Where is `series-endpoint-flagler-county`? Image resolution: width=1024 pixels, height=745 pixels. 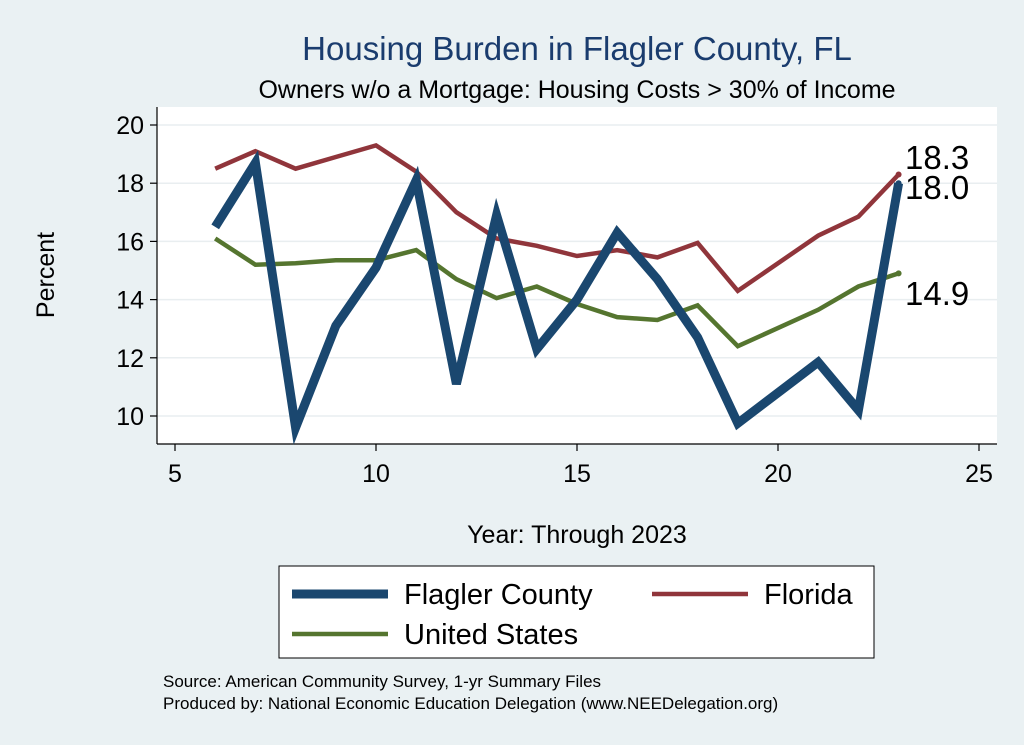 series-endpoint-flagler-county is located at coordinates (898, 183).